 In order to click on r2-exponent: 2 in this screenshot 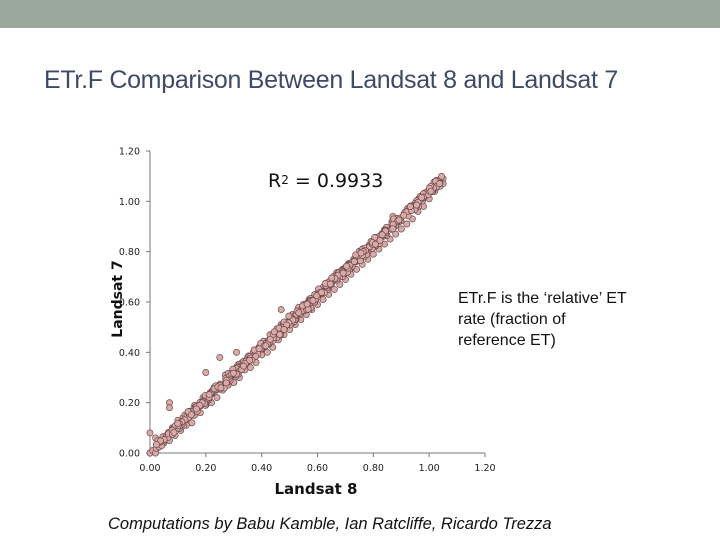, I will do `click(285, 180)`.